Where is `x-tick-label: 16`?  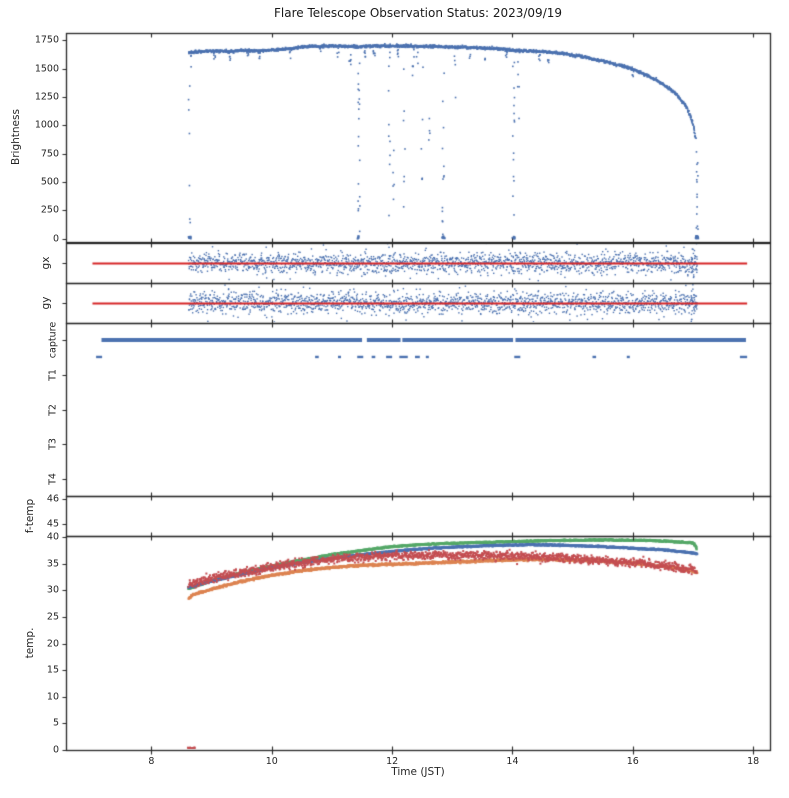
x-tick-label: 16 is located at coordinates (632, 761).